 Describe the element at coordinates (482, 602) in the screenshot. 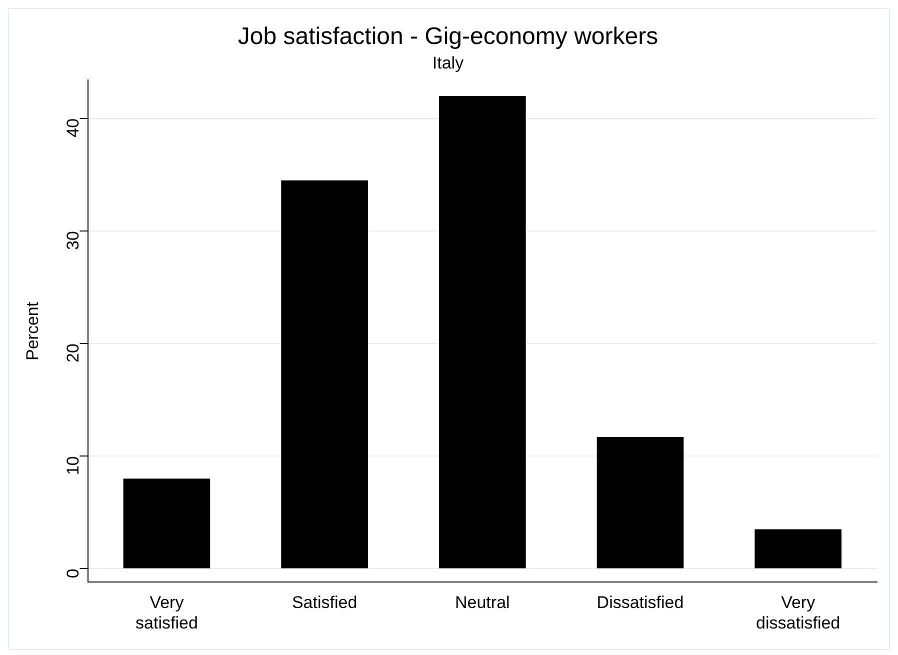

I see `x-tick-label: Neutral` at that location.